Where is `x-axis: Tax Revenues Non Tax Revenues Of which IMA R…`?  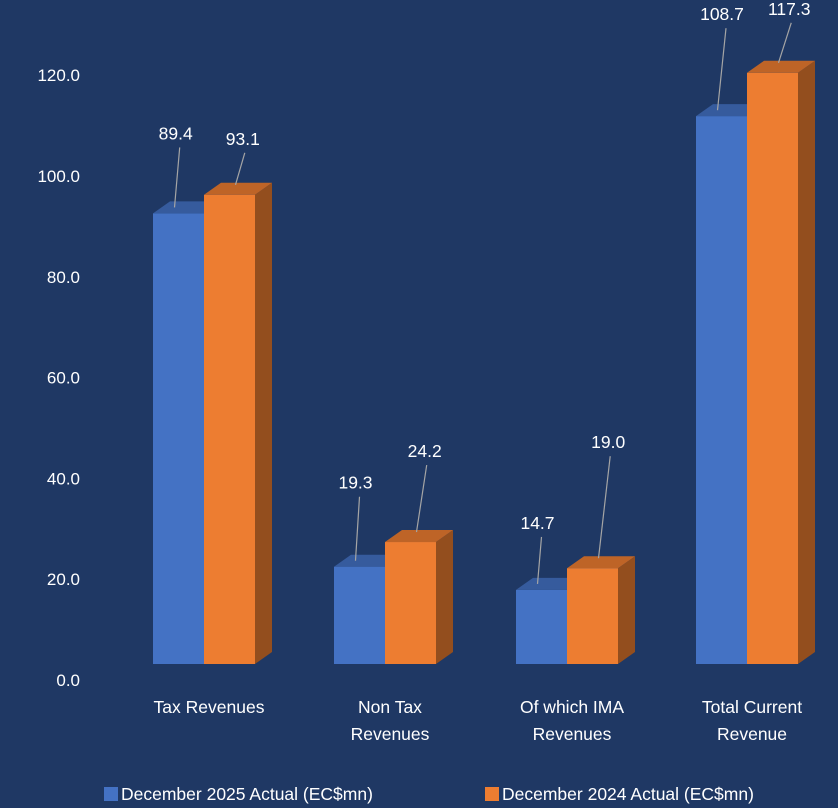 x-axis: Tax Revenues Non Tax Revenues Of which IMA R… is located at coordinates (478, 720).